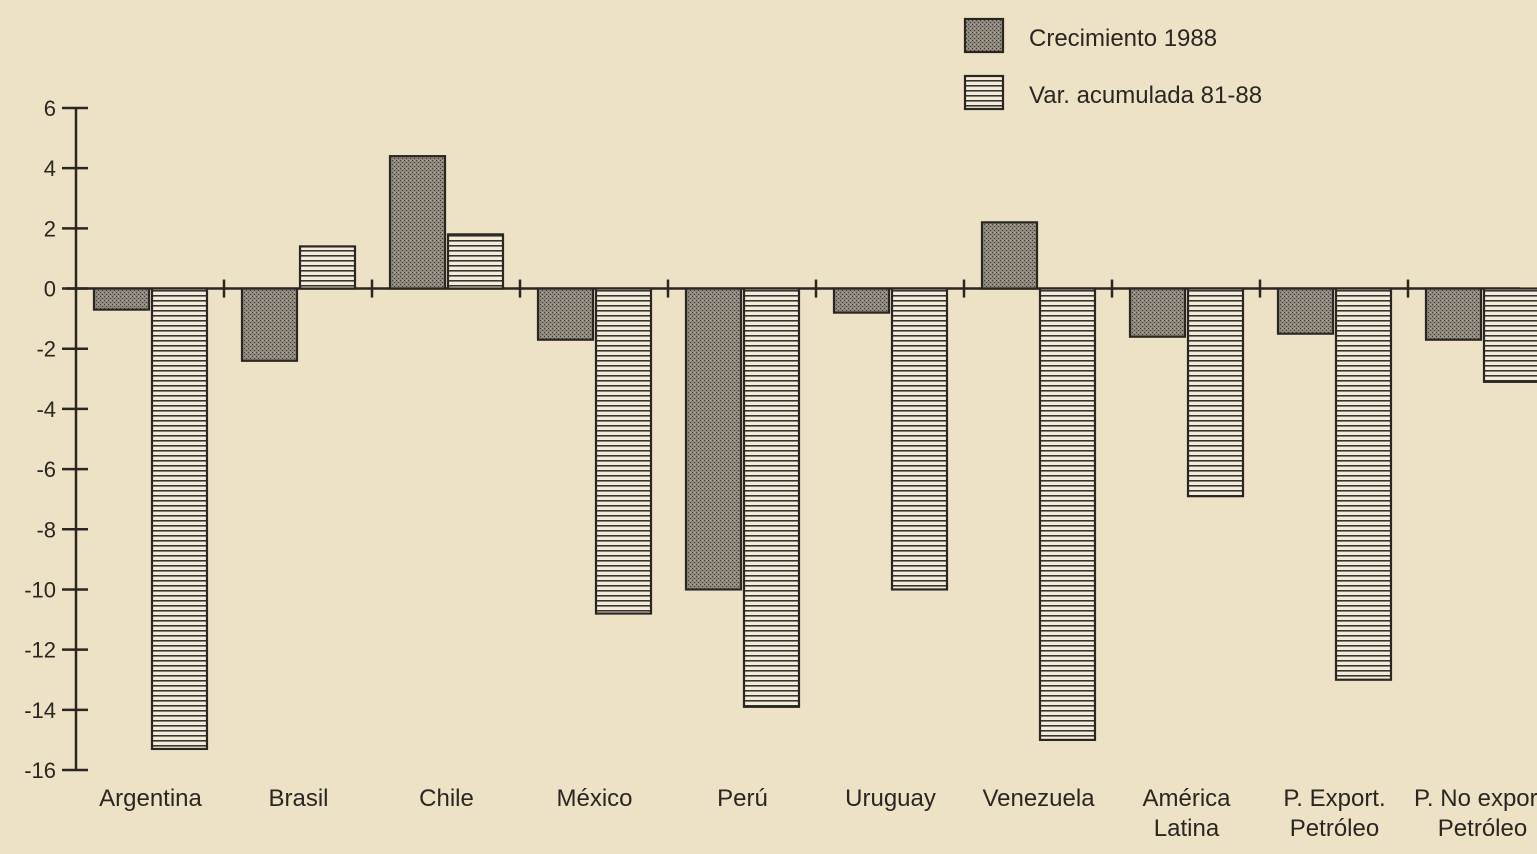  Describe the element at coordinates (46, 349) in the screenshot. I see `y-tick-label: -2` at that location.